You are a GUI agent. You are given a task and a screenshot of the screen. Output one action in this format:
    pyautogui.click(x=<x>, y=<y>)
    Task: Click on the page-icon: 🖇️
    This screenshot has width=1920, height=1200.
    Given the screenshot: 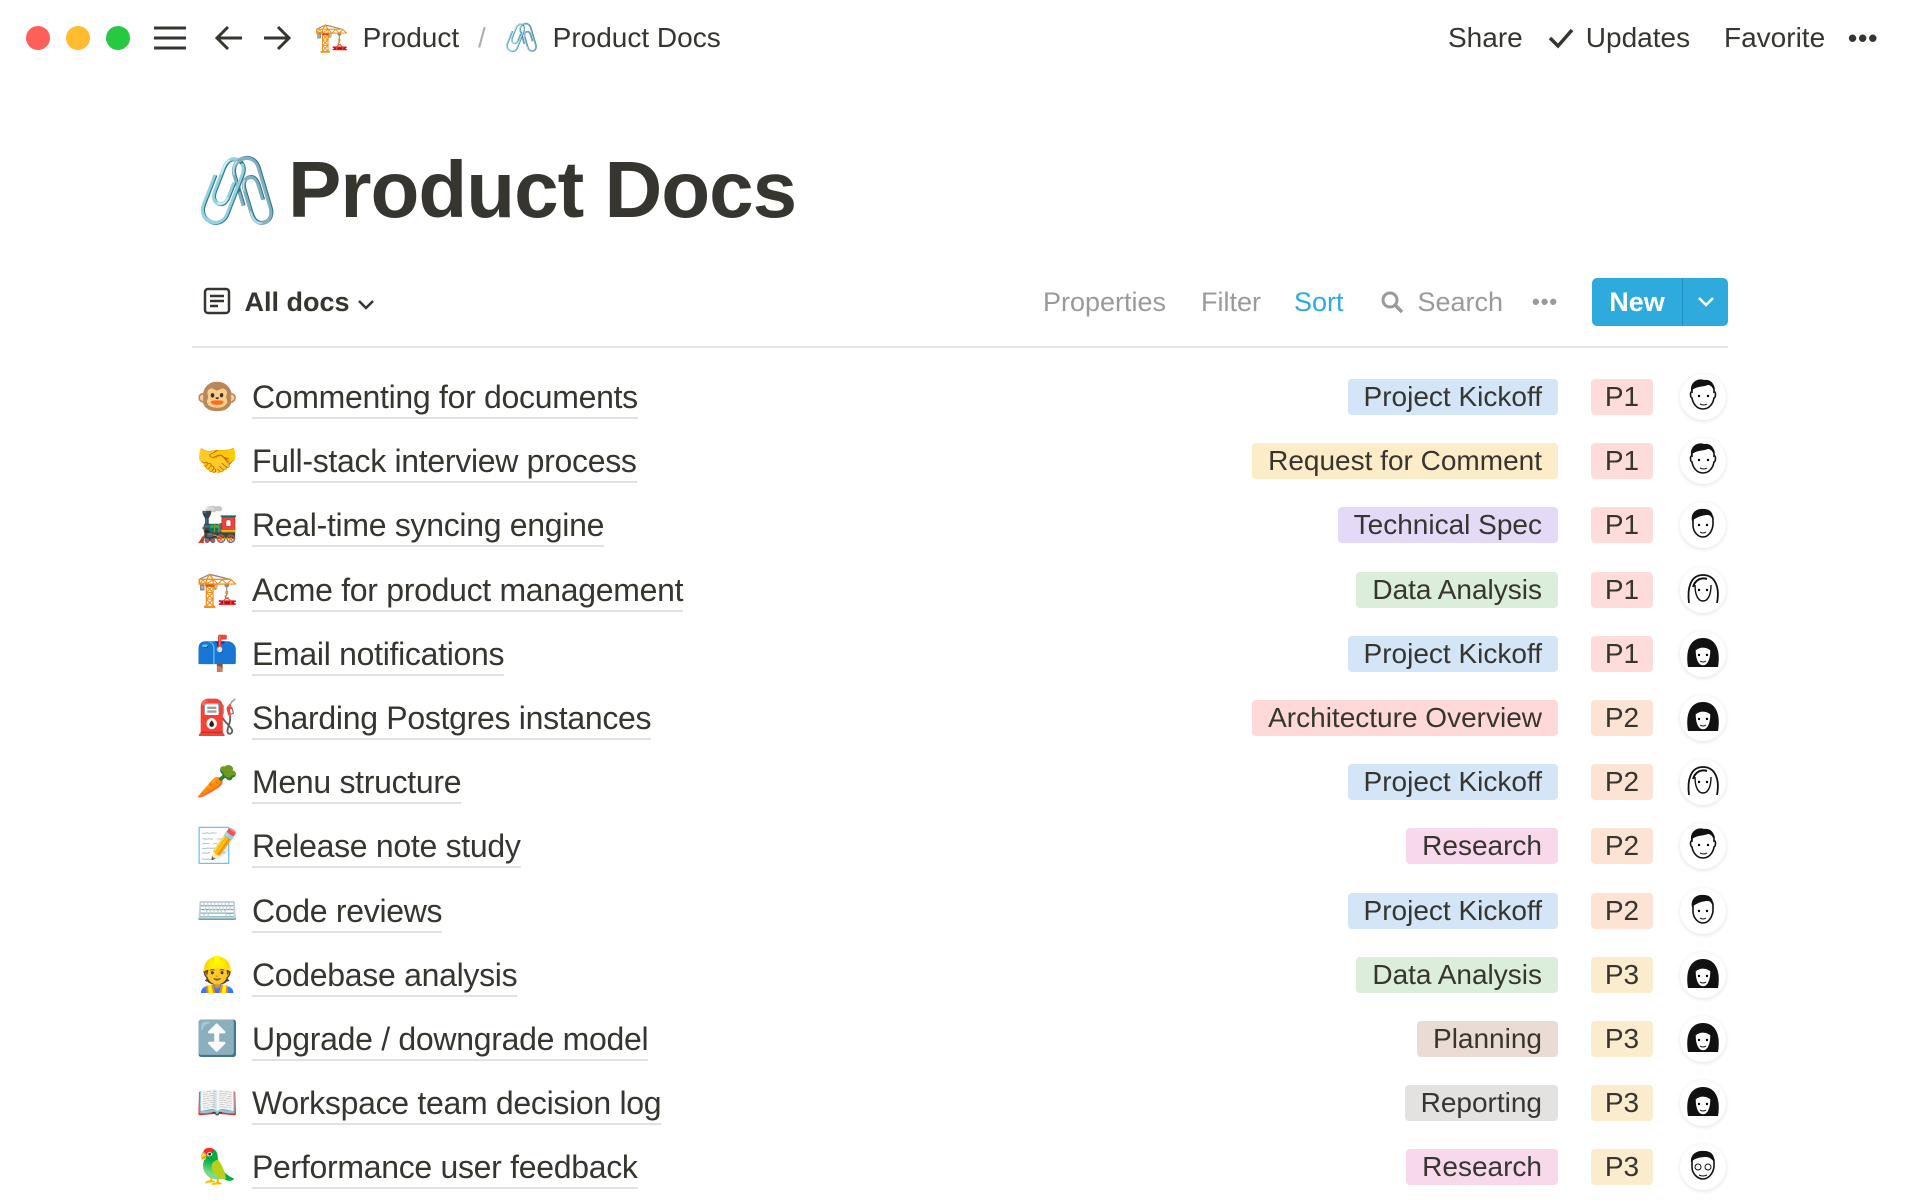 What is the action you would take?
    pyautogui.click(x=237, y=190)
    